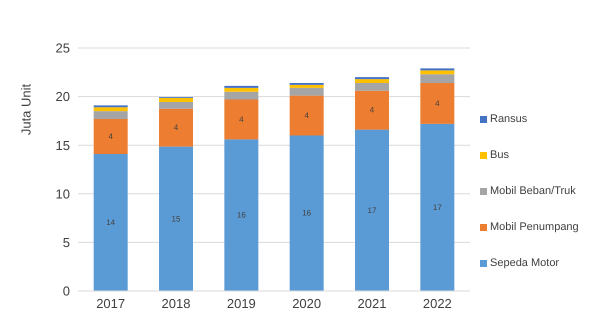 This screenshot has width=613, height=327. I want to click on y-tick-label: 15, so click(63, 145).